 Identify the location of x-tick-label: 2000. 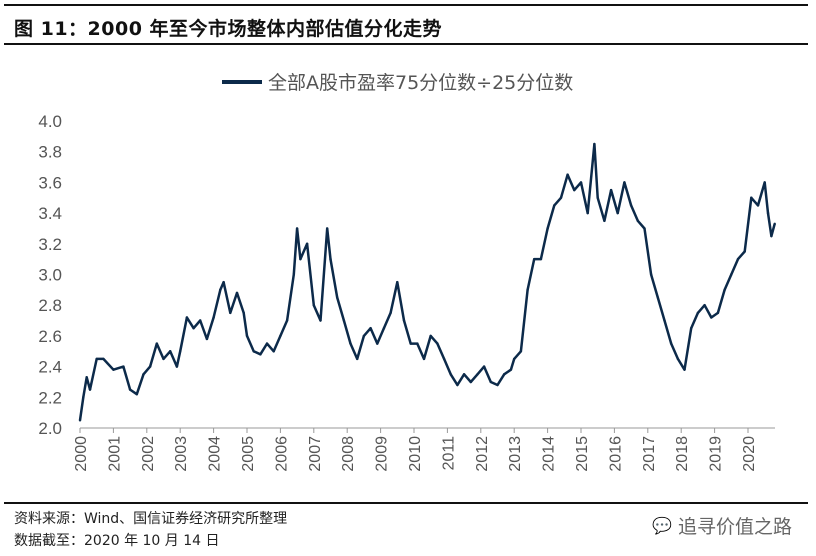
(81, 454).